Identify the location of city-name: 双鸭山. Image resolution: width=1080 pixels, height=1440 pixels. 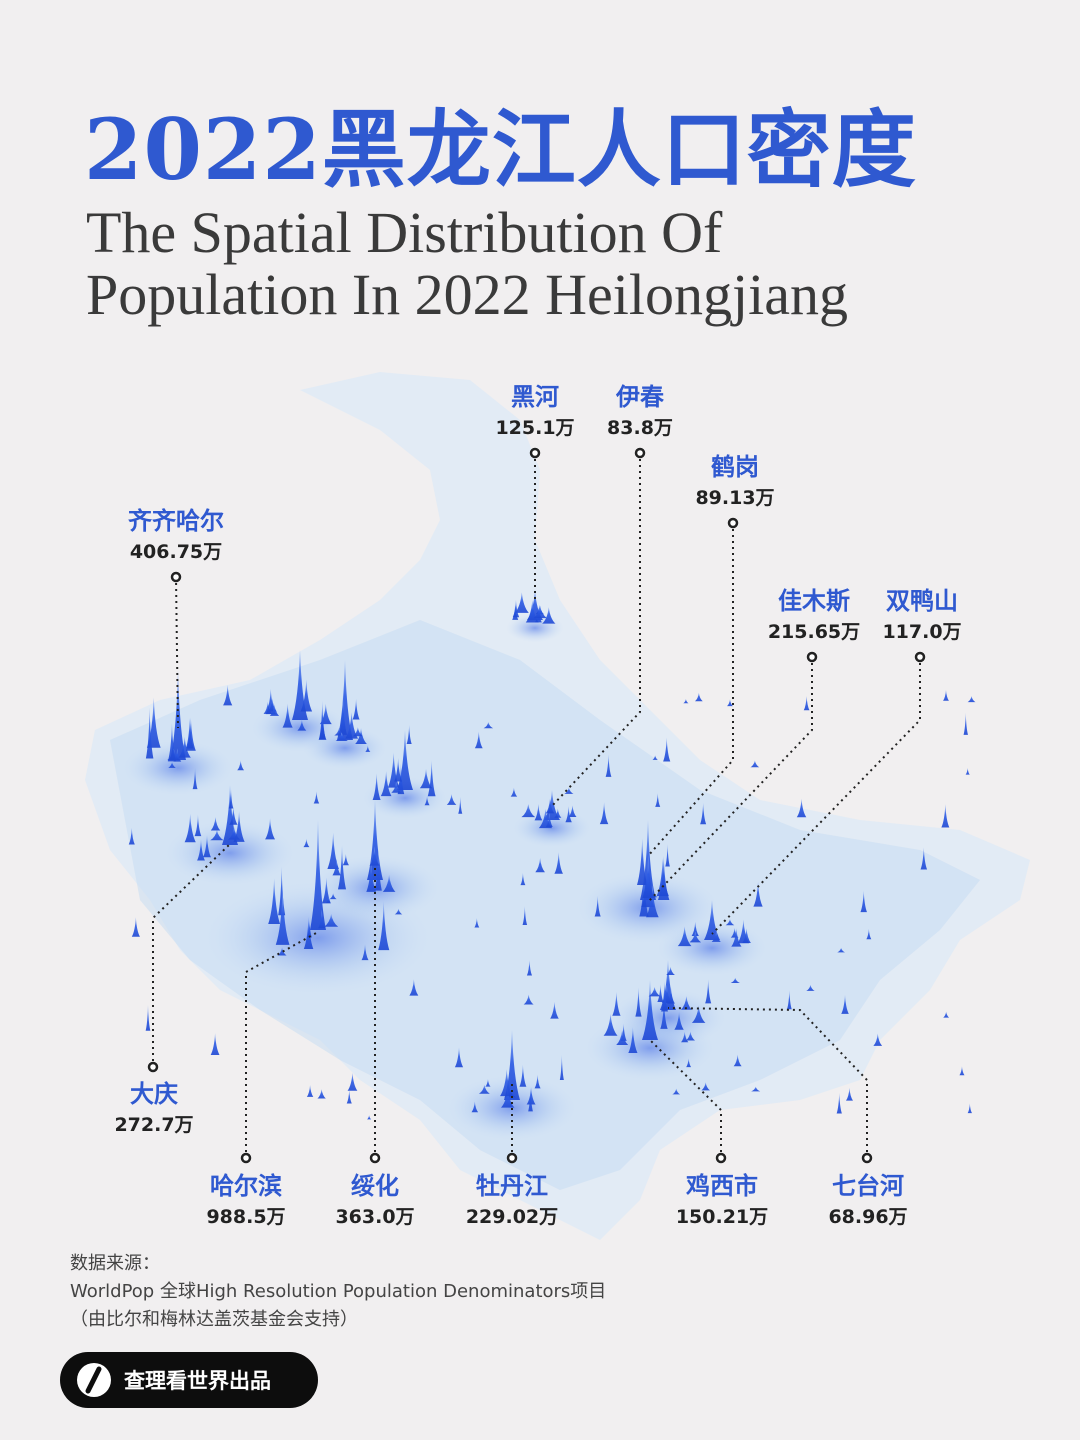
(921, 601).